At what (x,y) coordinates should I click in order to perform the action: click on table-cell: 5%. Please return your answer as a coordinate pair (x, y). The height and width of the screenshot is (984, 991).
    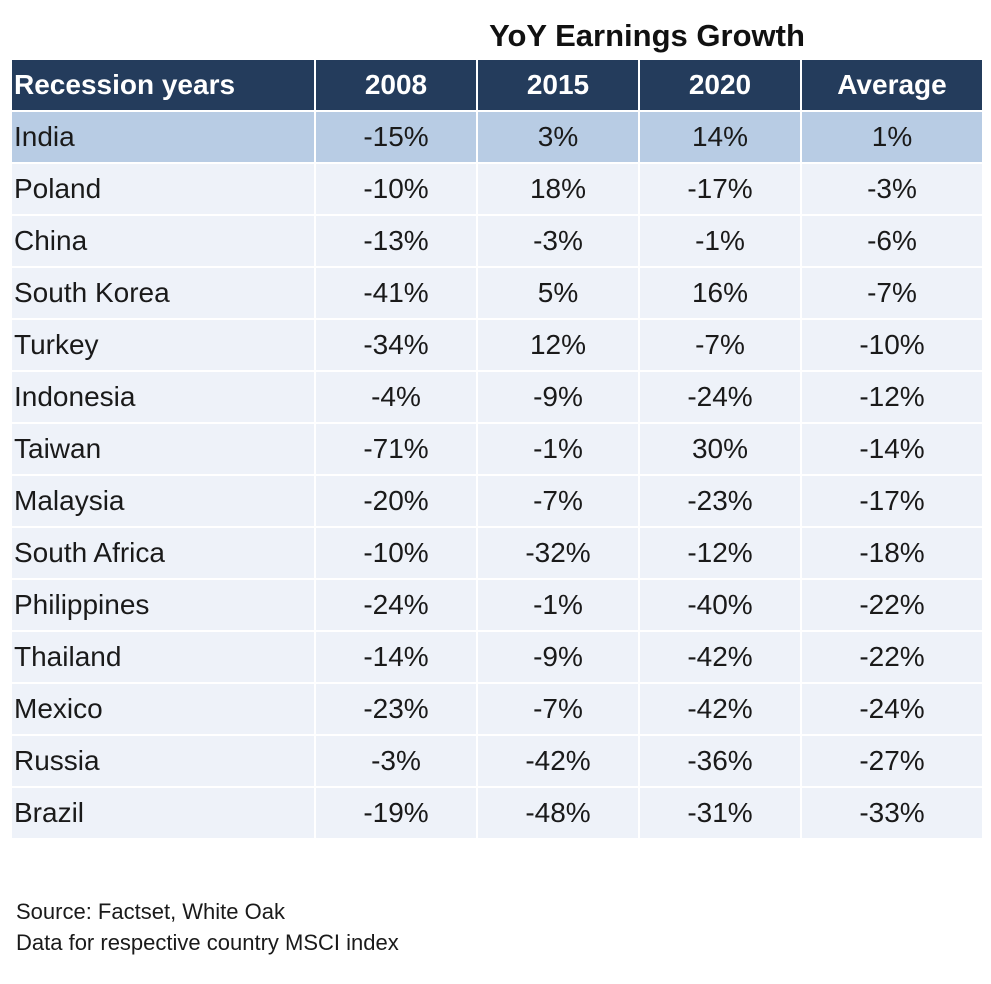
    Looking at the image, I should click on (558, 293).